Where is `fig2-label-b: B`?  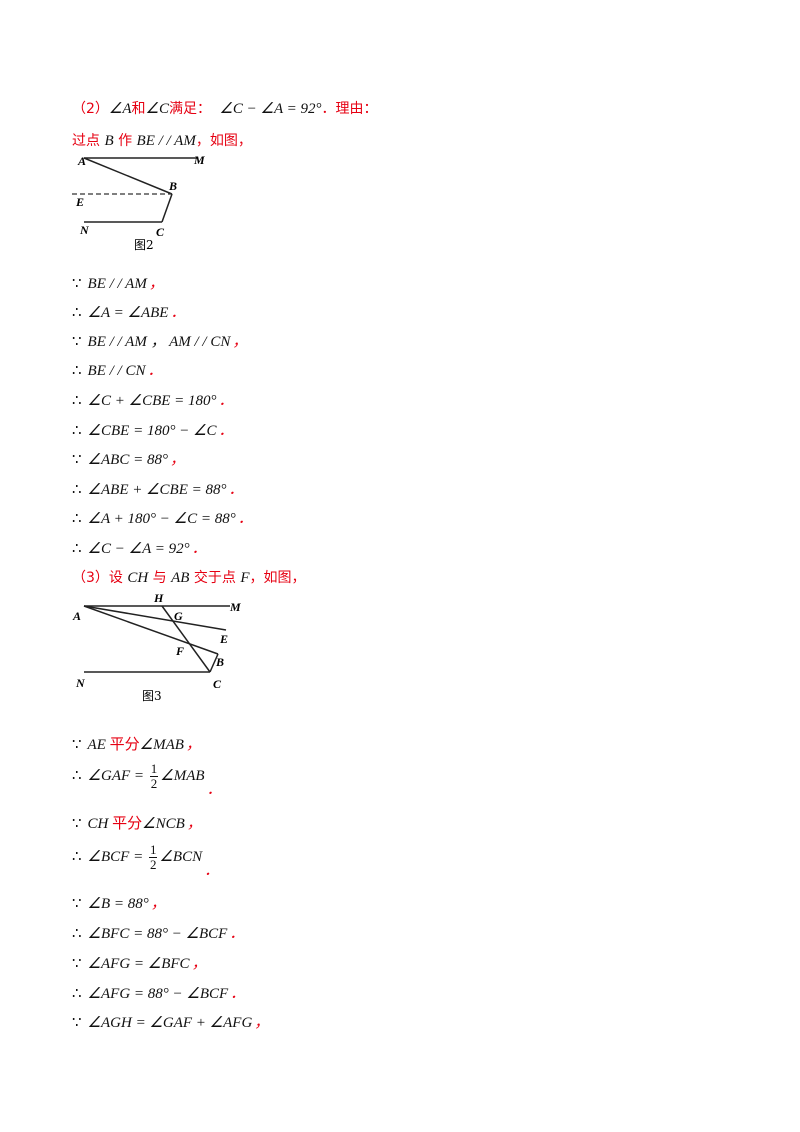
fig2-label-b: B is located at coordinates (172, 186).